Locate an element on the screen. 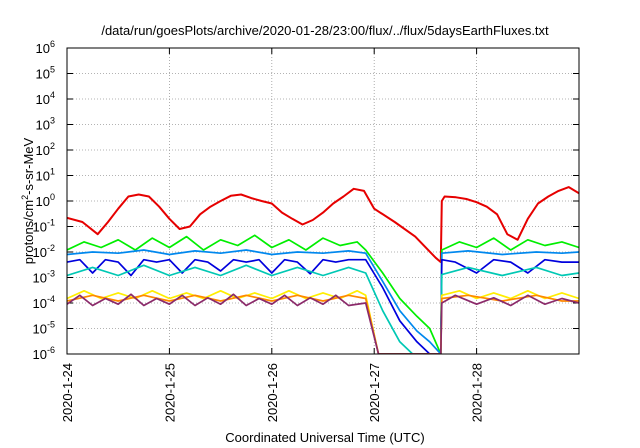  y-tick-label: 10⁵ is located at coordinates (45, 73).